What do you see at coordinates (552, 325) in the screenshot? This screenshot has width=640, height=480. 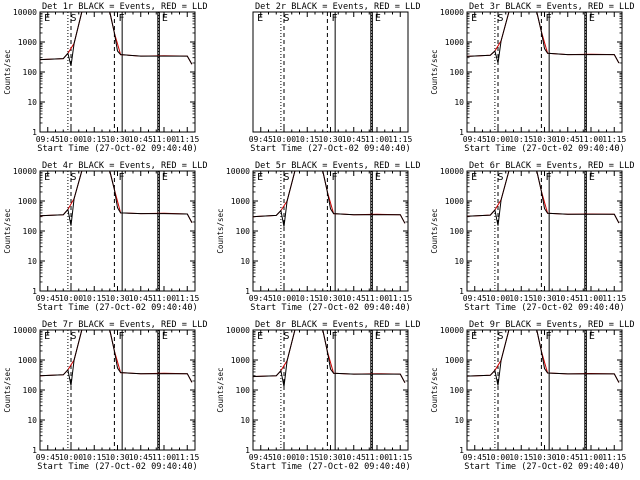 I see `panel-title: Det 9r BLACK = Events, RED = LLD` at bounding box center [552, 325].